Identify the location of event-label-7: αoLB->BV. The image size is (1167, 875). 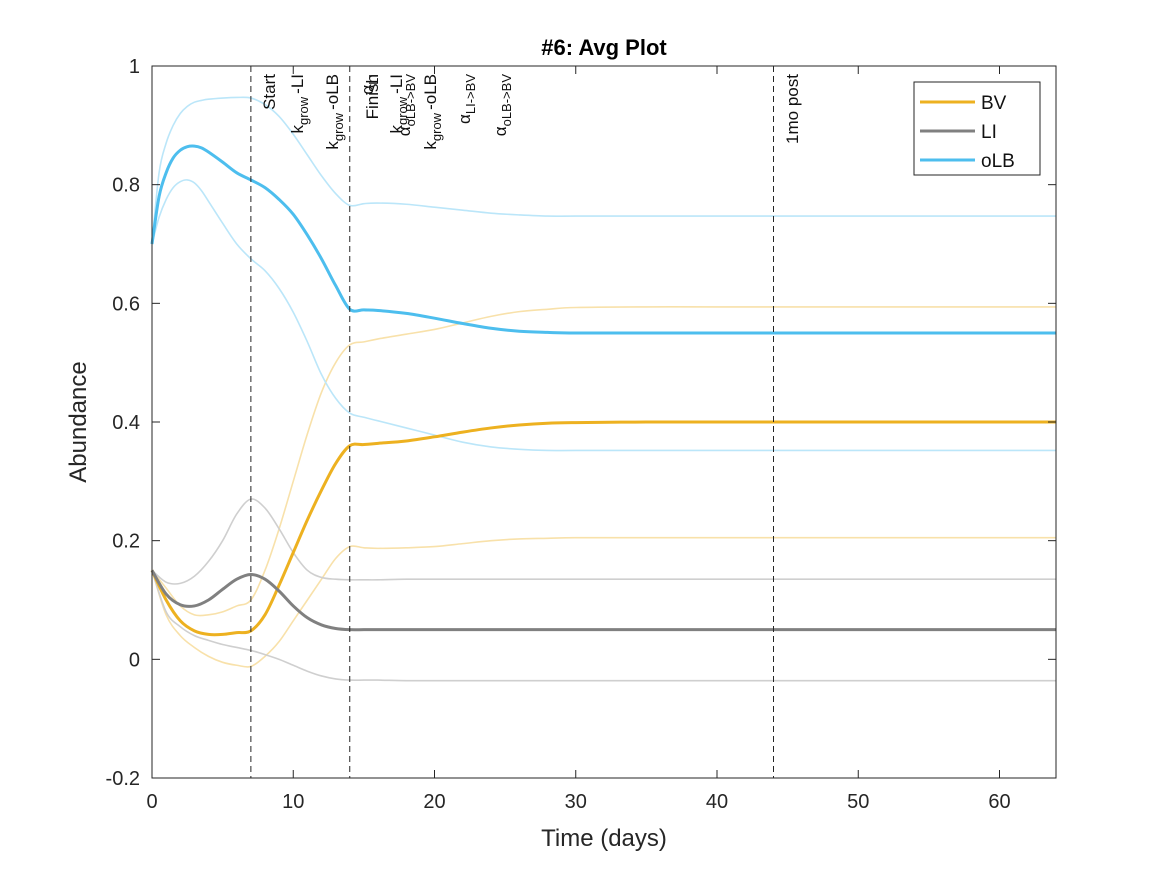
(406, 105).